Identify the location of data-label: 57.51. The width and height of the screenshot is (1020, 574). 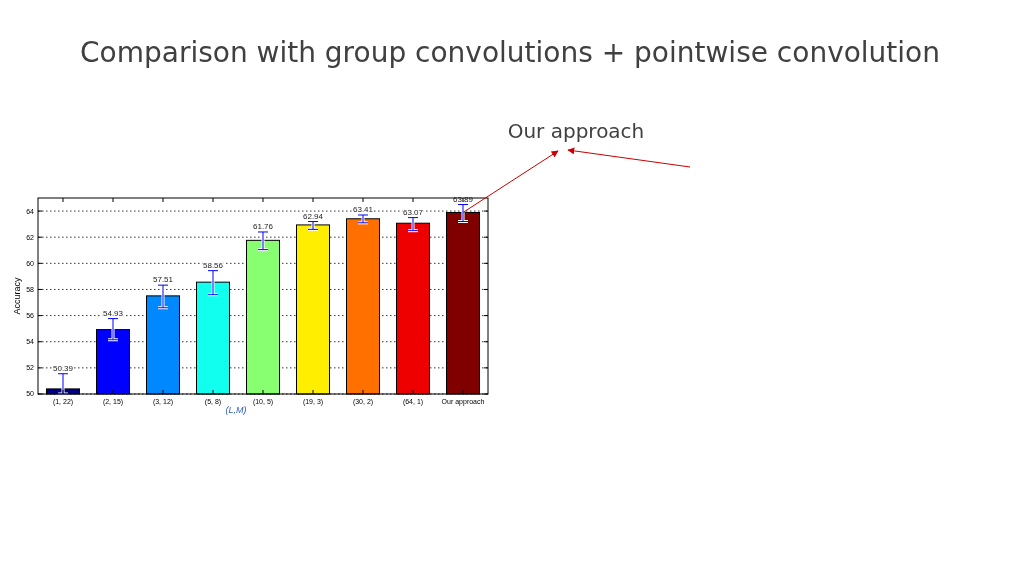
(163, 280).